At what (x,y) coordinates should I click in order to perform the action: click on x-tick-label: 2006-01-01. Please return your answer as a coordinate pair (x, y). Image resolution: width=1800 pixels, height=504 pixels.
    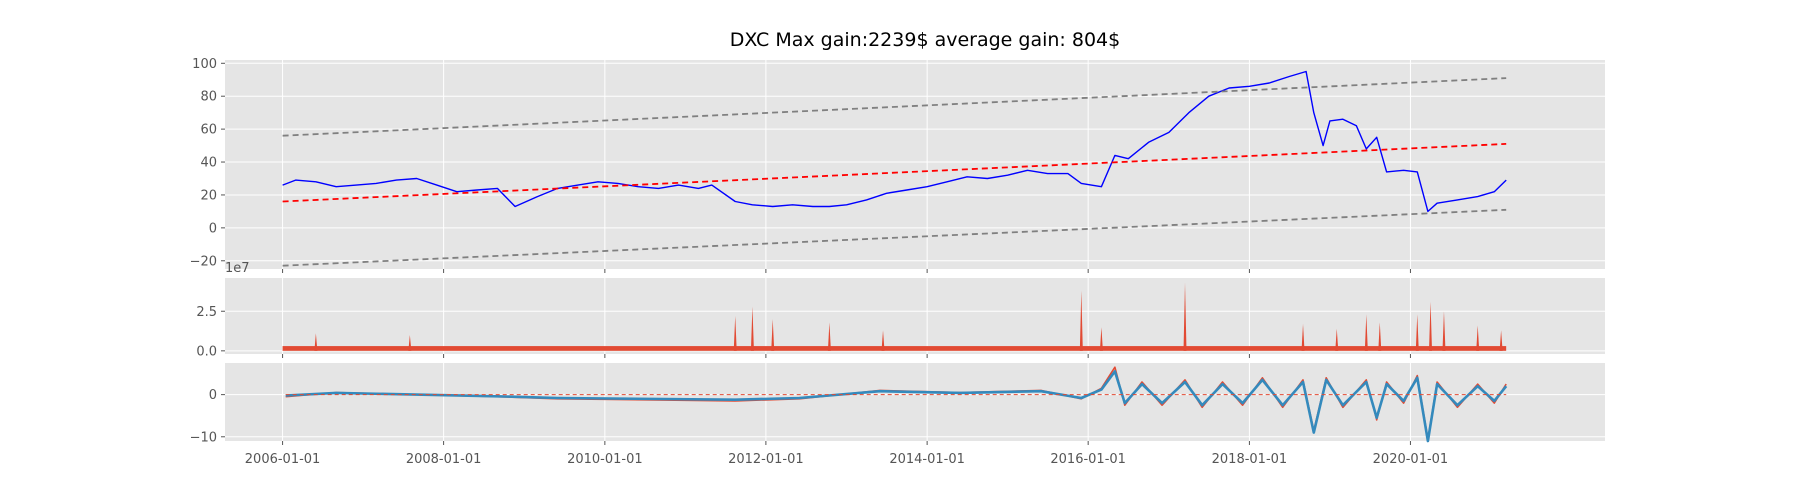
    Looking at the image, I should click on (283, 459).